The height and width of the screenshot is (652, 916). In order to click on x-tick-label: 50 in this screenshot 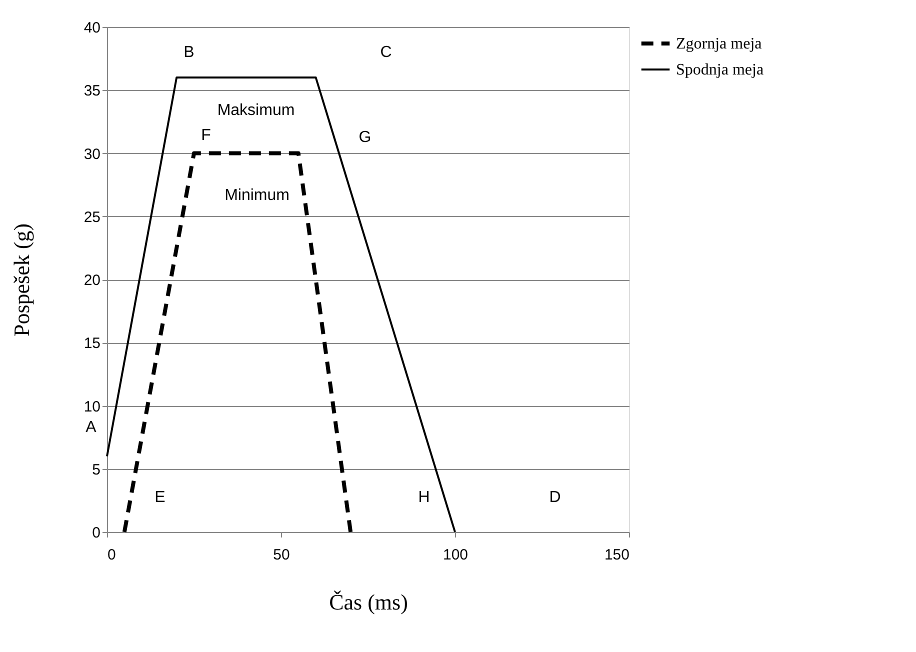, I will do `click(281, 555)`.